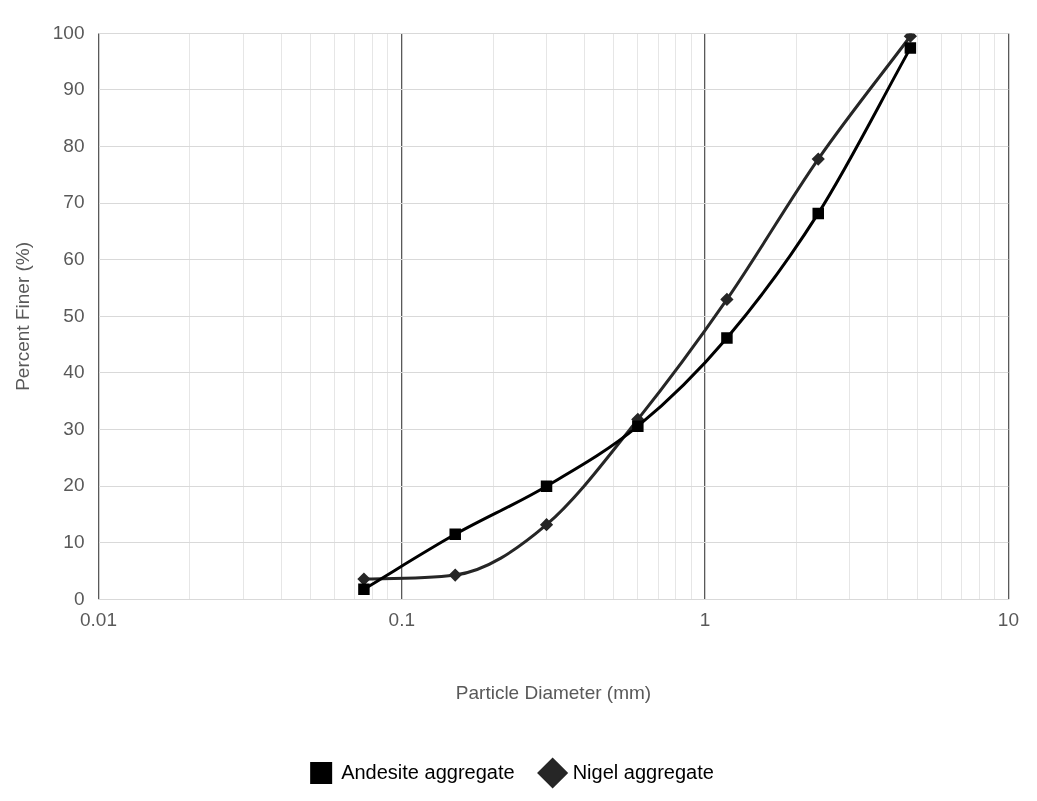 The width and height of the screenshot is (1037, 801). Describe the element at coordinates (74, 372) in the screenshot. I see `y-tick-label: 40` at that location.